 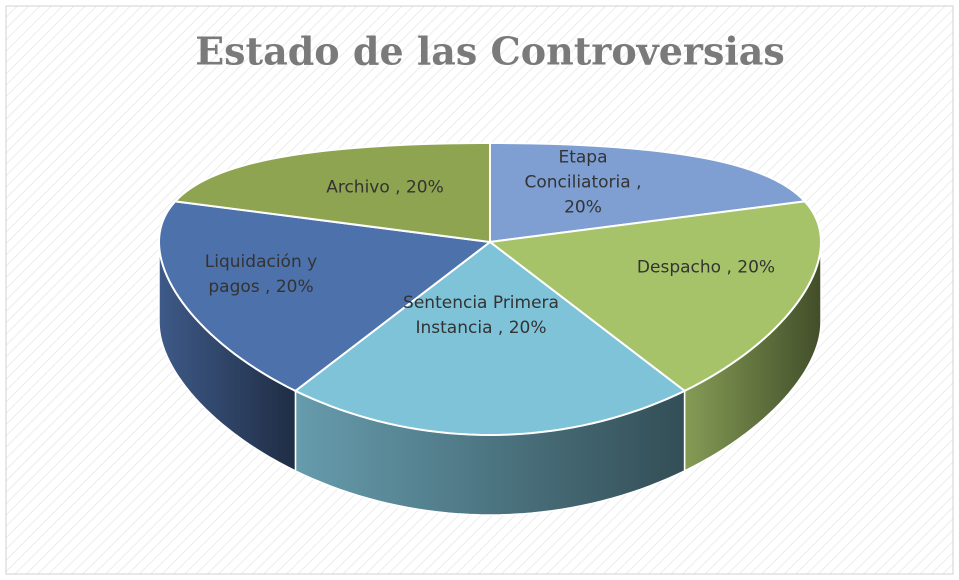 I want to click on data-label: Etapa Conciliatoria , 20%, so click(x=583, y=182).